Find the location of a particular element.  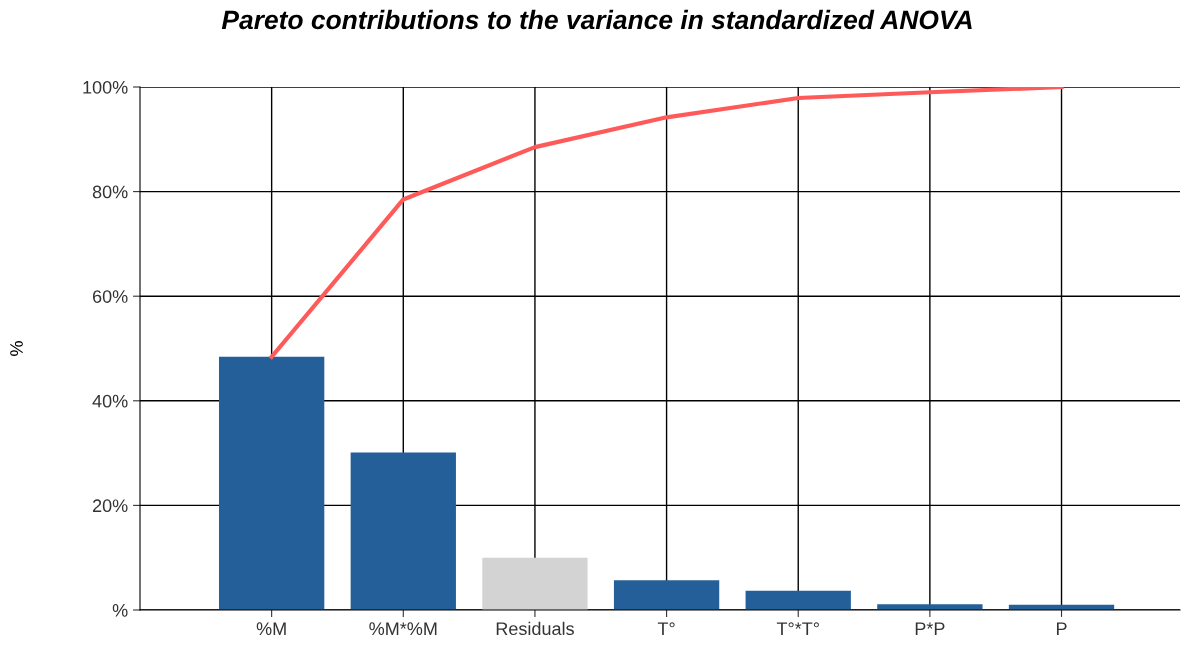

y-tick-label: 20% is located at coordinates (110, 506).